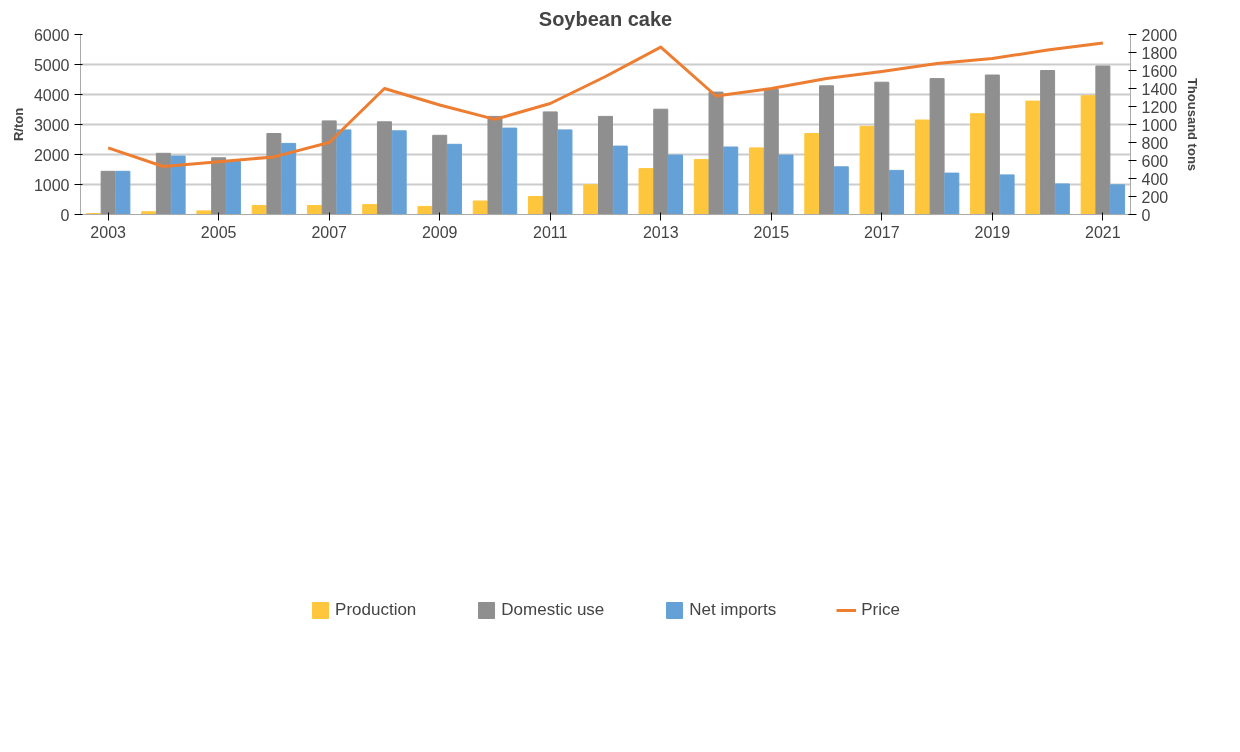 The height and width of the screenshot is (752, 1240). Describe the element at coordinates (771, 232) in the screenshot. I see `x-tick-label: 2015` at that location.